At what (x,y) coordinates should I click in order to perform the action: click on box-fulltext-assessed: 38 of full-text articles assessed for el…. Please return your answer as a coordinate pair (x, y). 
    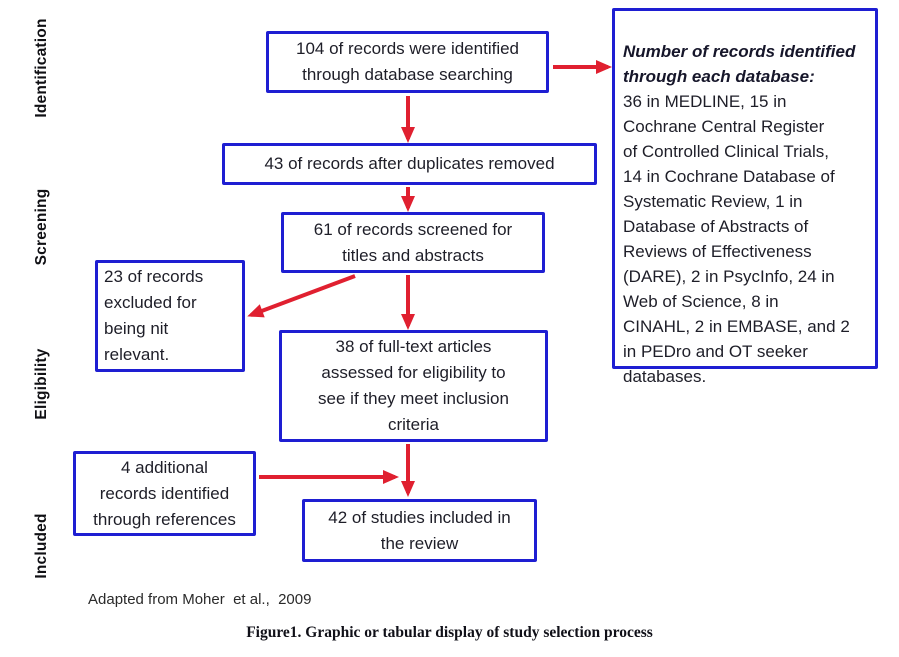
    Looking at the image, I should click on (413, 386).